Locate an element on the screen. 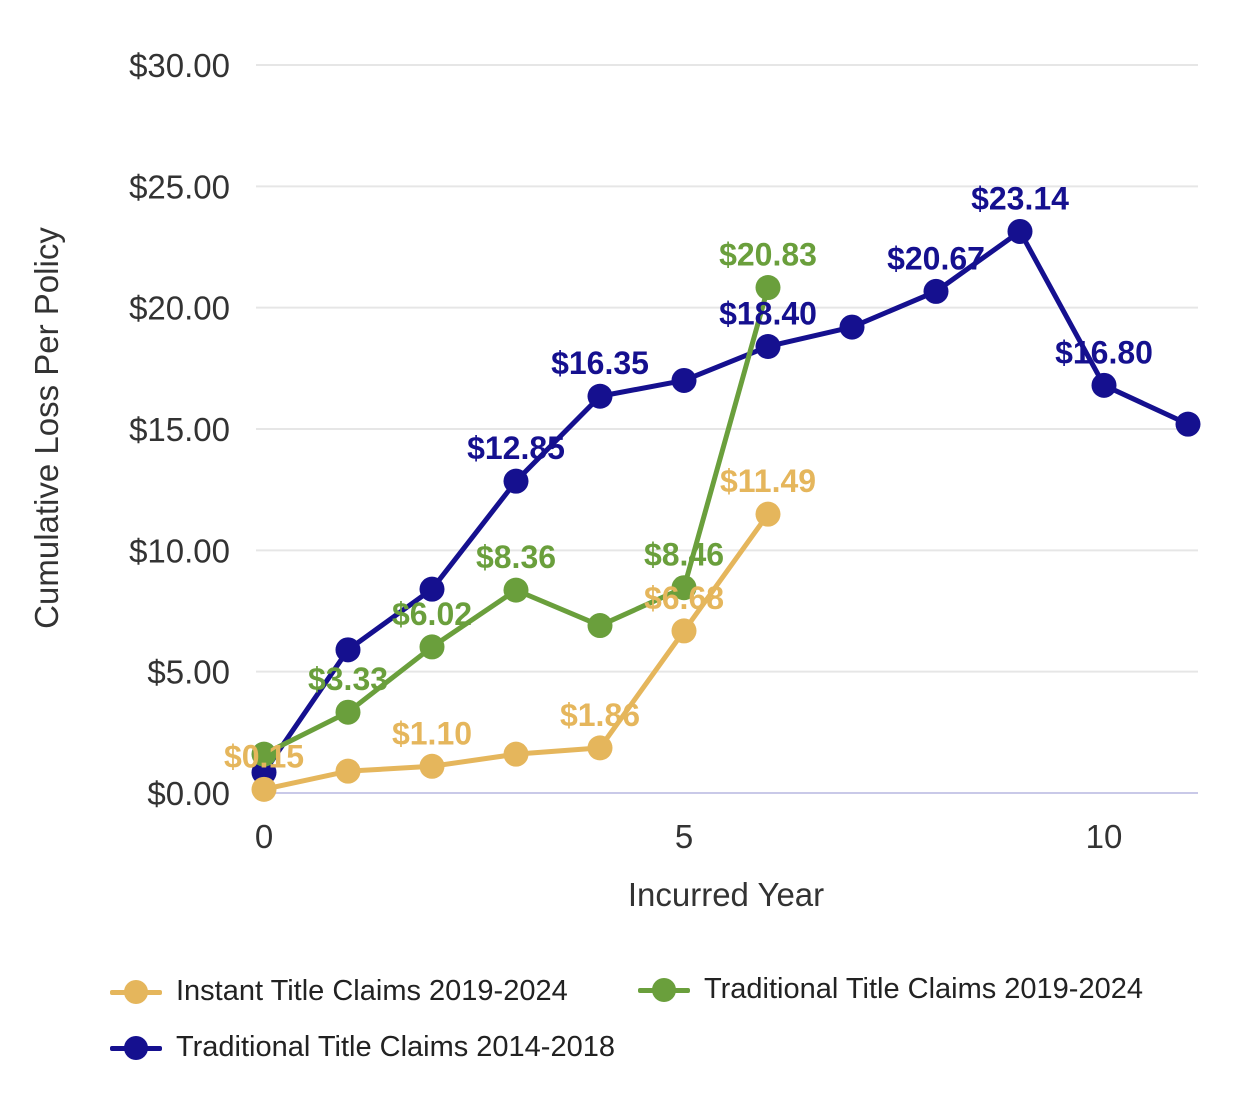  data-label: $8.46 is located at coordinates (684, 555).